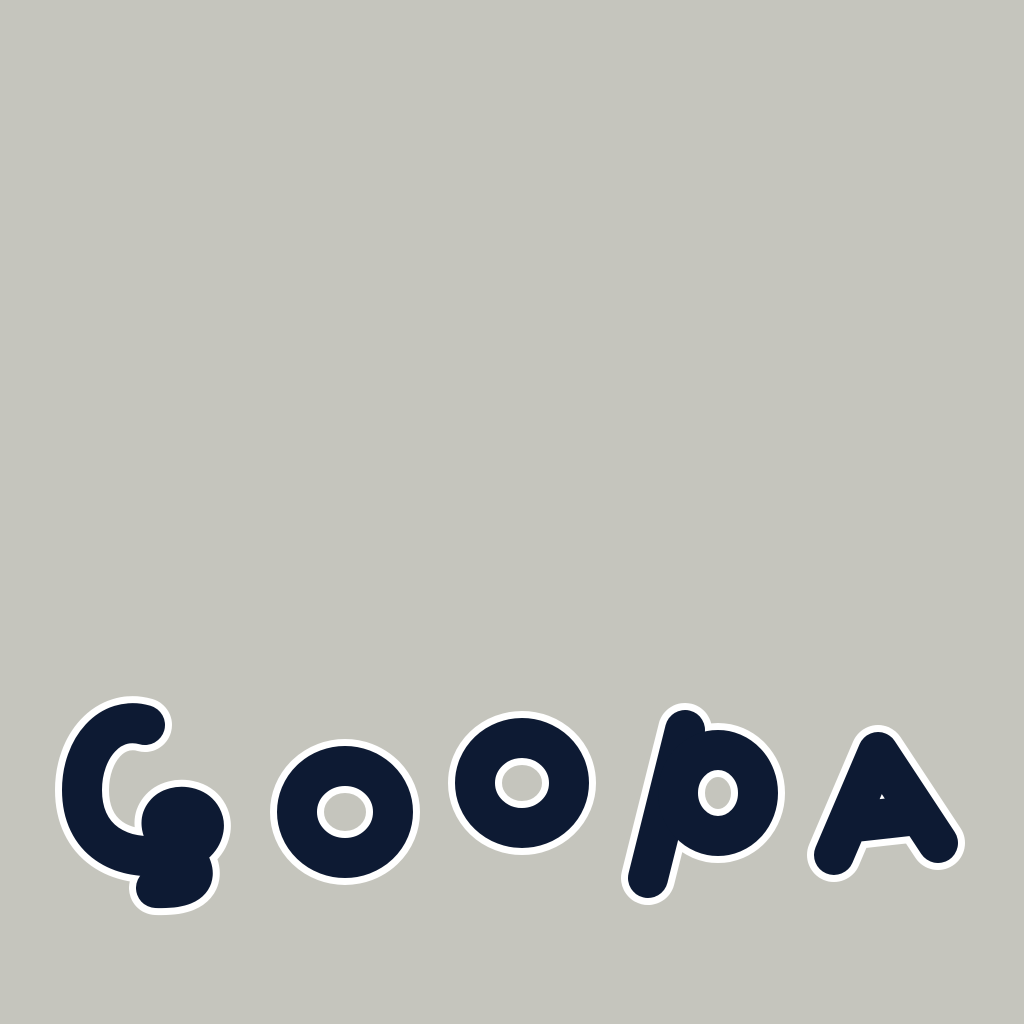 This screenshot has height=1024, width=1024. What do you see at coordinates (143, 806) in the screenshot?
I see `letter-g` at bounding box center [143, 806].